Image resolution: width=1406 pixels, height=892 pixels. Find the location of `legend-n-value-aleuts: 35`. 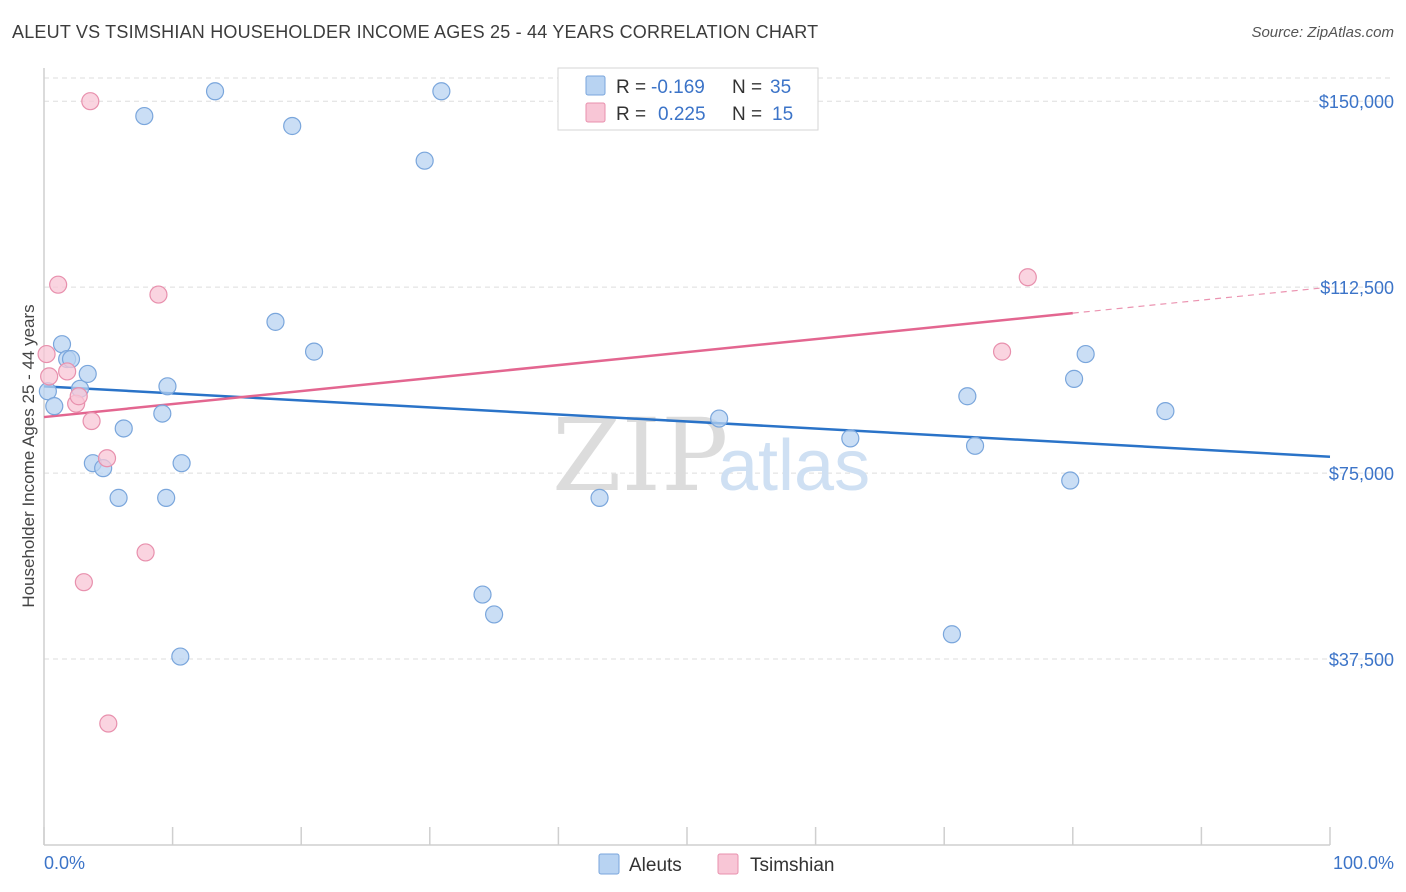

legend-n-value-aleuts: 35 is located at coordinates (780, 87).